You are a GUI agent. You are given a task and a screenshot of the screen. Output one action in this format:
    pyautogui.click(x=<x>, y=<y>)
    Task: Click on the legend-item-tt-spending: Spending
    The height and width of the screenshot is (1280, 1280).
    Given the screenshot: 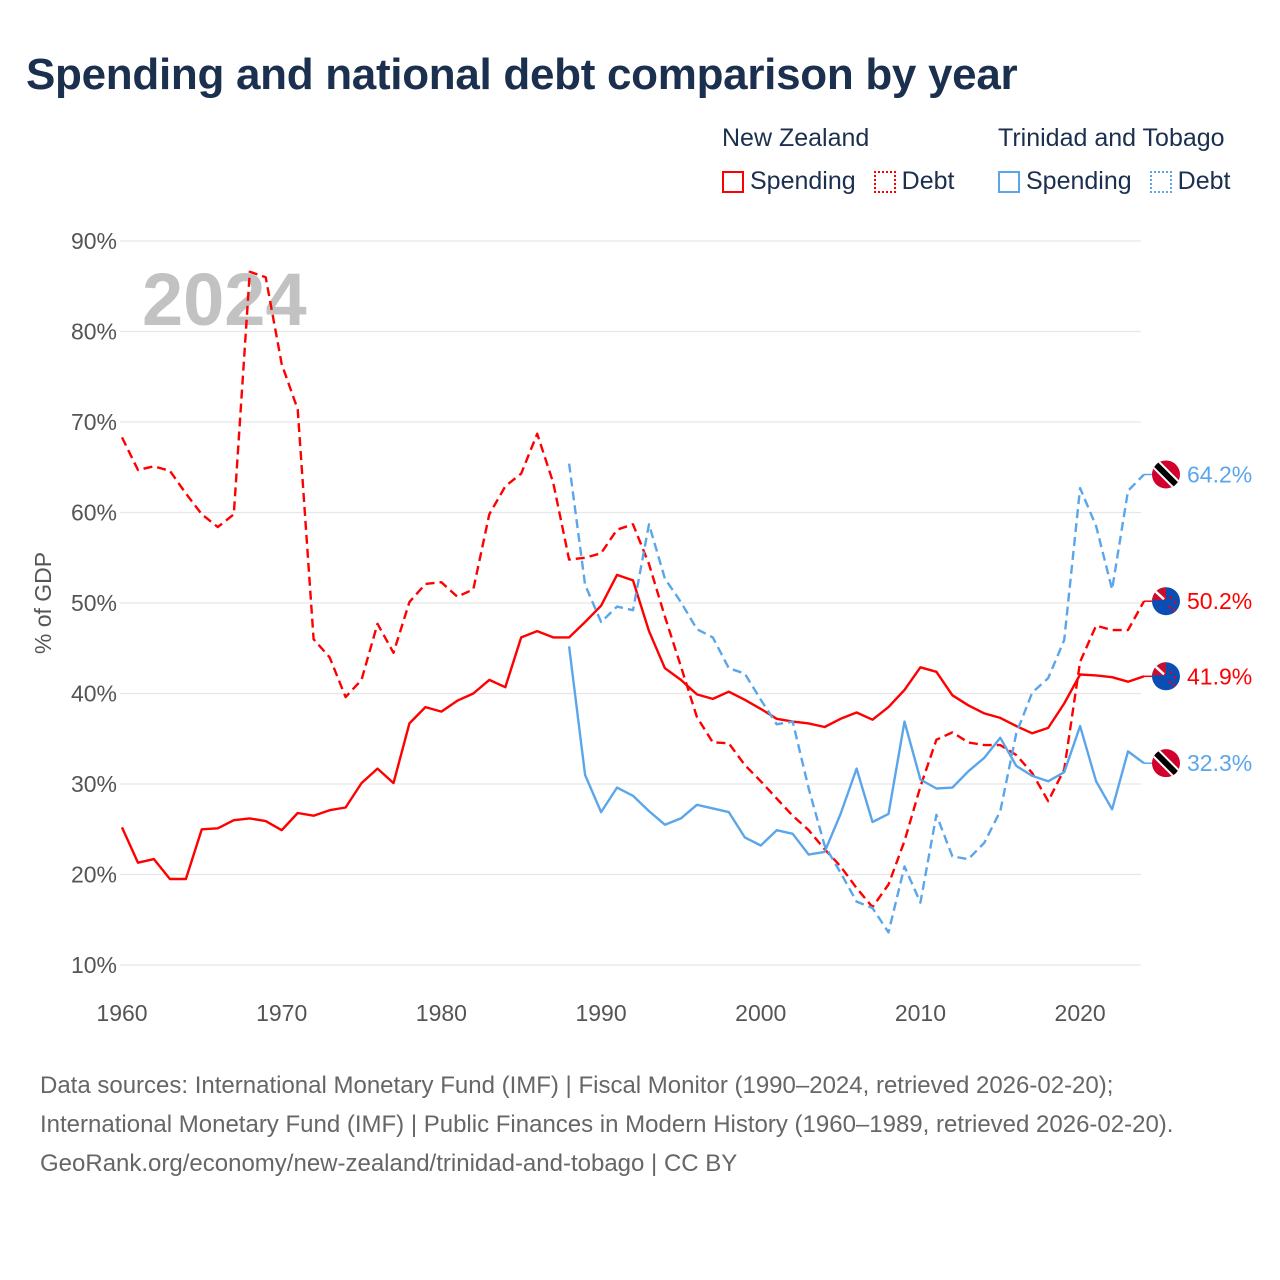 What is the action you would take?
    pyautogui.click(x=1065, y=181)
    